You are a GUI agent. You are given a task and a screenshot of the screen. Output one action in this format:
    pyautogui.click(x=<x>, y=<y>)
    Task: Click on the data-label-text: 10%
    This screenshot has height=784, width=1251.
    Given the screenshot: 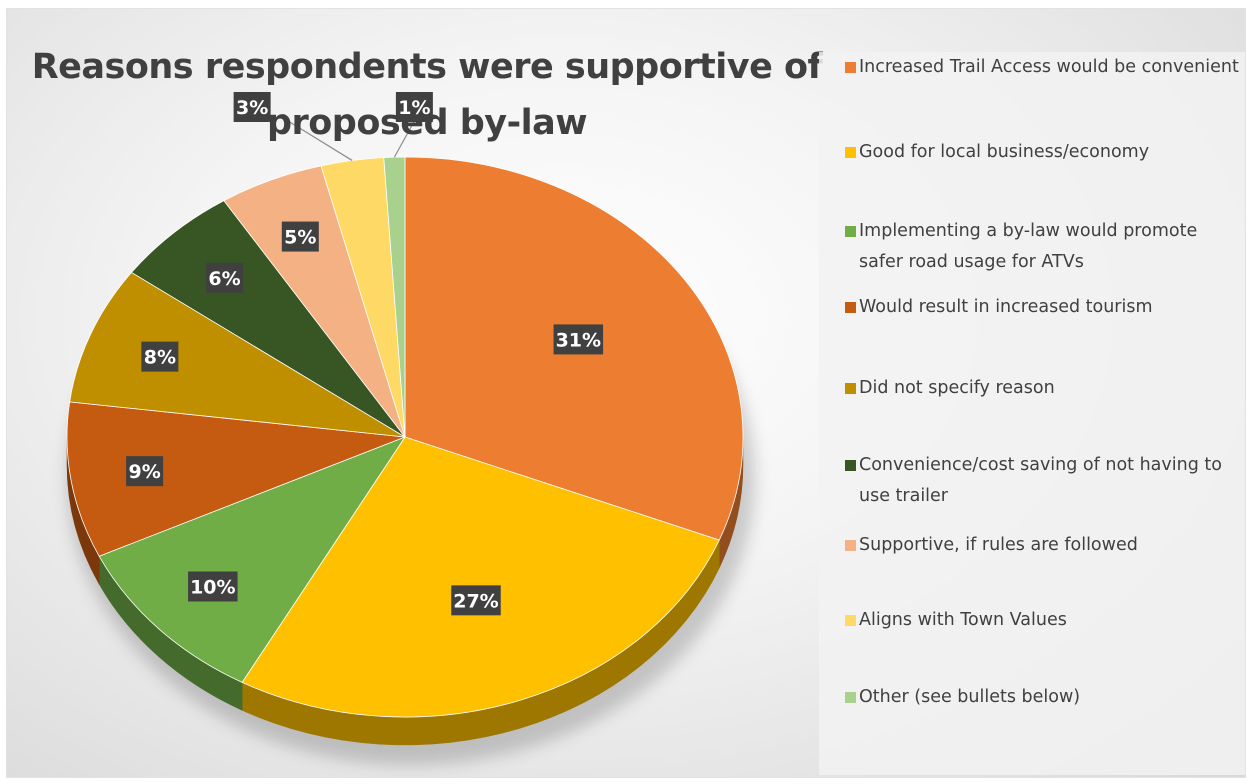 What is the action you would take?
    pyautogui.click(x=212, y=588)
    